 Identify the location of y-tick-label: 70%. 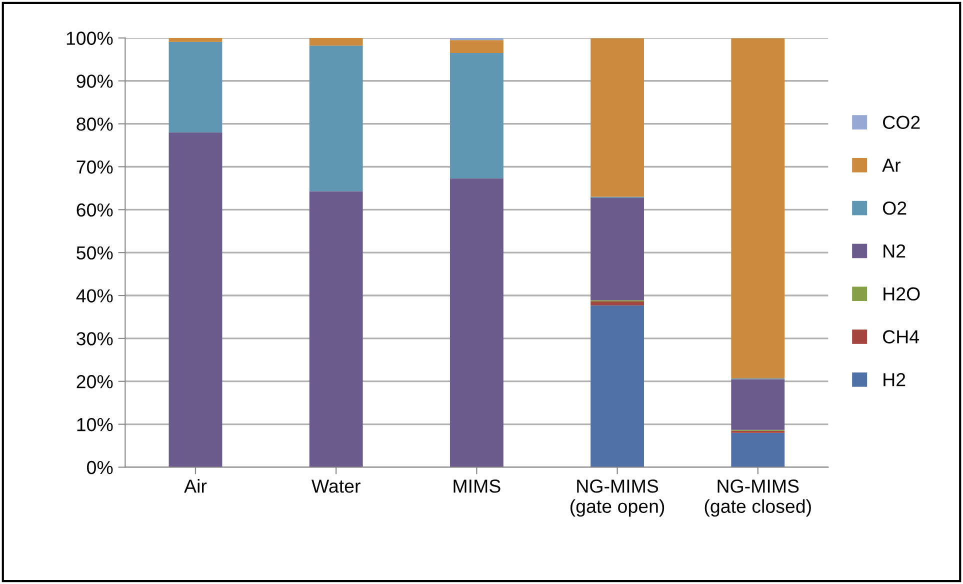
(94, 167).